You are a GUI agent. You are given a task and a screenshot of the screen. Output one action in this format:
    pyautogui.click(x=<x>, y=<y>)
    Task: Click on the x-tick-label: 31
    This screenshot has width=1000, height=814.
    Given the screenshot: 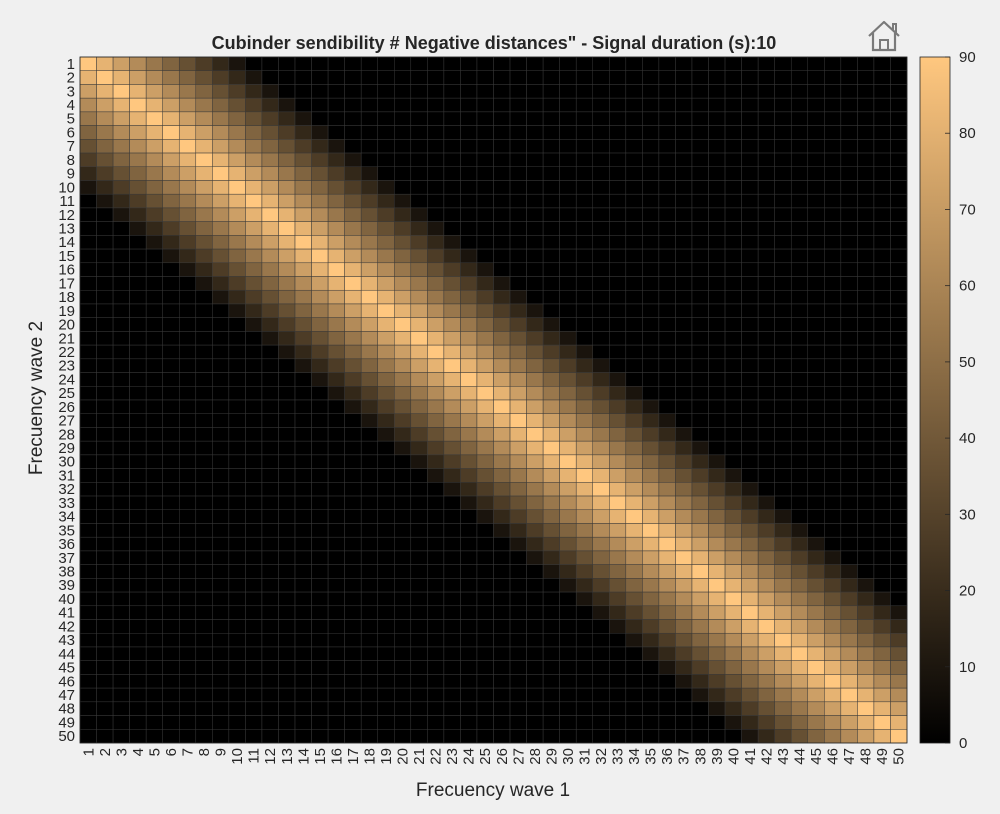 What is the action you would take?
    pyautogui.click(x=584, y=756)
    